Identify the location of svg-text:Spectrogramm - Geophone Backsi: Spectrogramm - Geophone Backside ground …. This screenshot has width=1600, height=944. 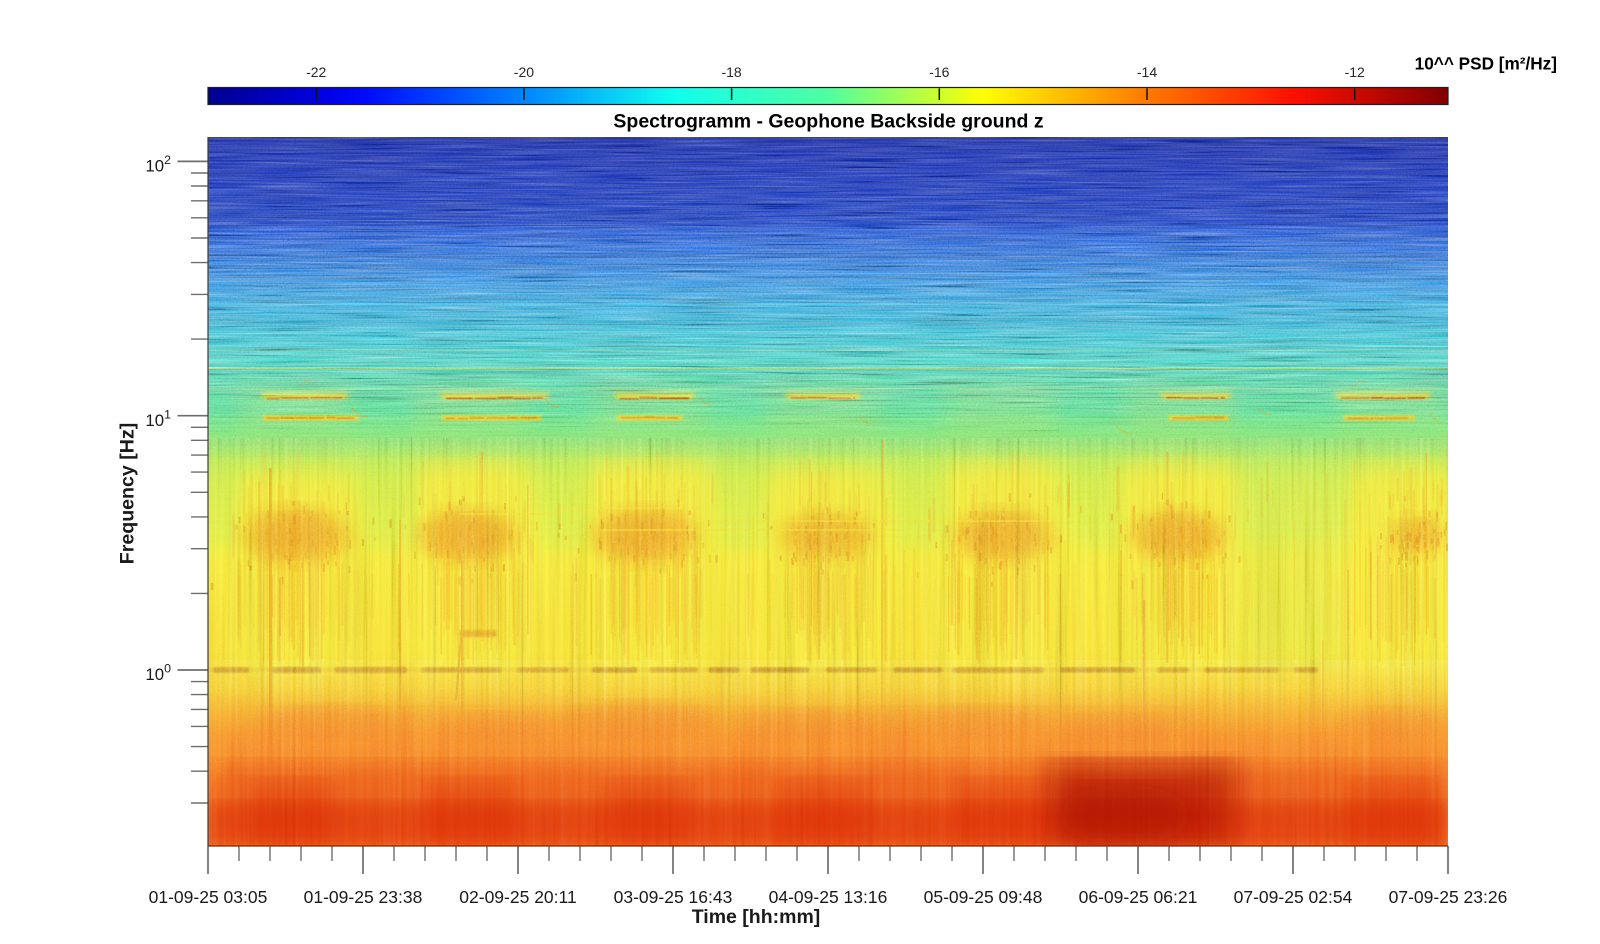
(828, 122).